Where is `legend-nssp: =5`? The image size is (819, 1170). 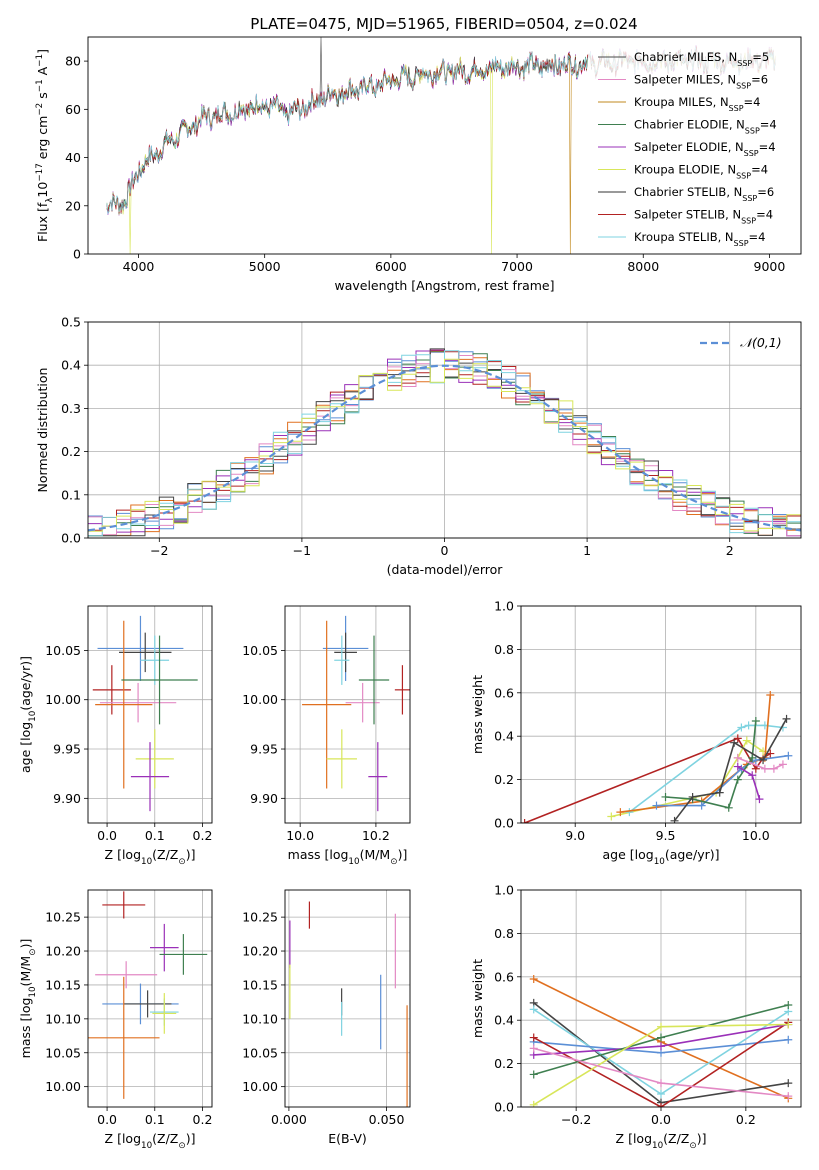
legend-nssp: =5 is located at coordinates (760, 57).